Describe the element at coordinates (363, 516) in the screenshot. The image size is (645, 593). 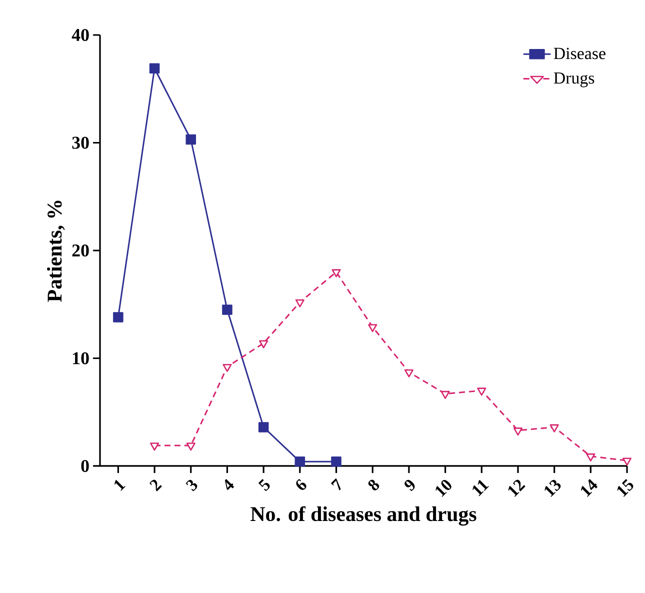
I see `x-axis-title: No. of diseases and drugs` at that location.